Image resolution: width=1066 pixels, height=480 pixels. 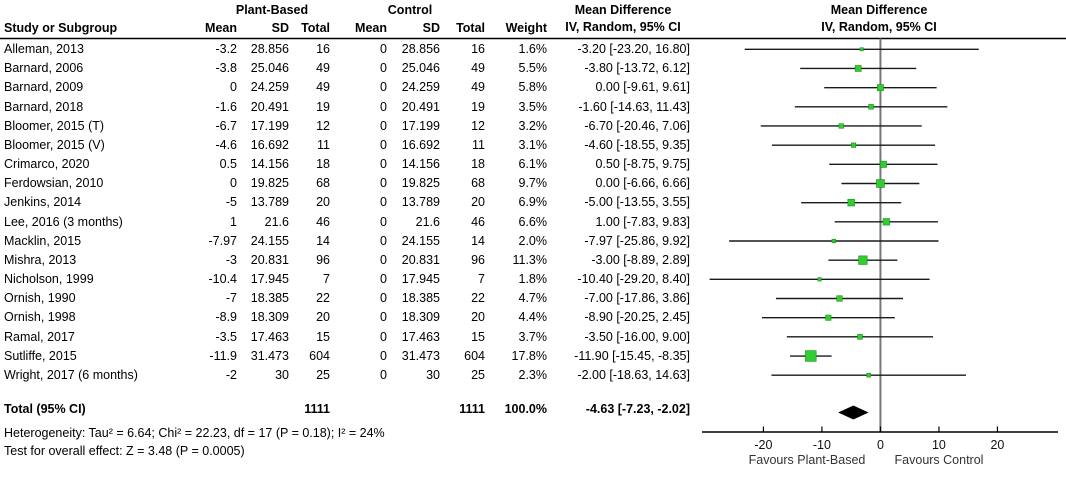 What do you see at coordinates (269, 49) in the screenshot?
I see `plant-sd: 28.856` at bounding box center [269, 49].